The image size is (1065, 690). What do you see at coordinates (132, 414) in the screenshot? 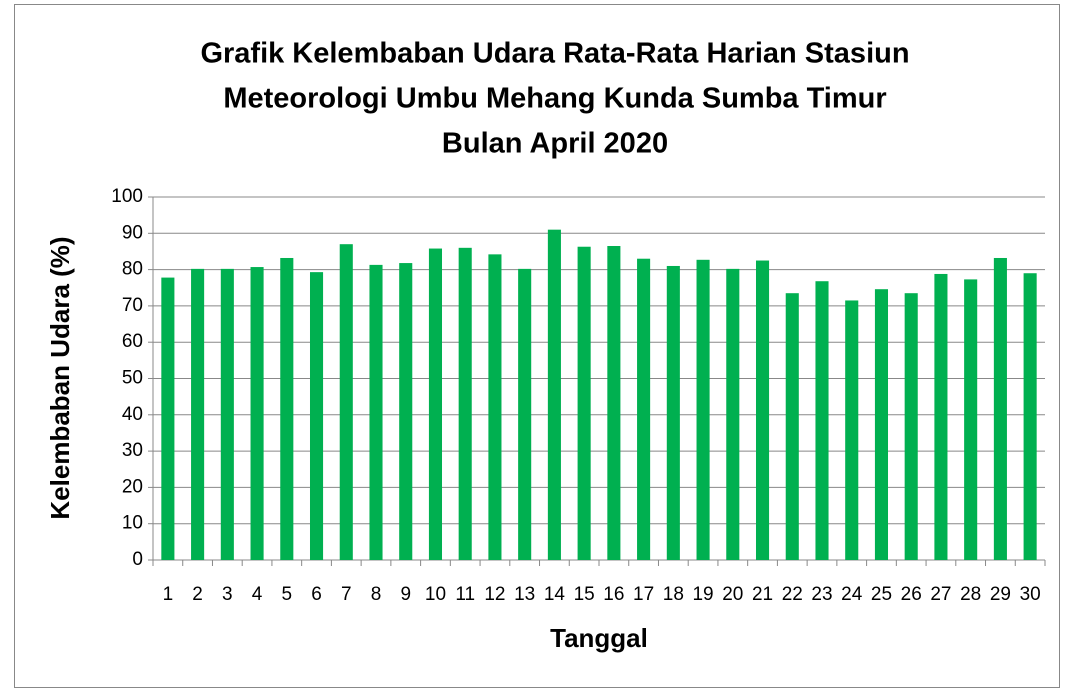
I see `y-tick-label: 40` at bounding box center [132, 414].